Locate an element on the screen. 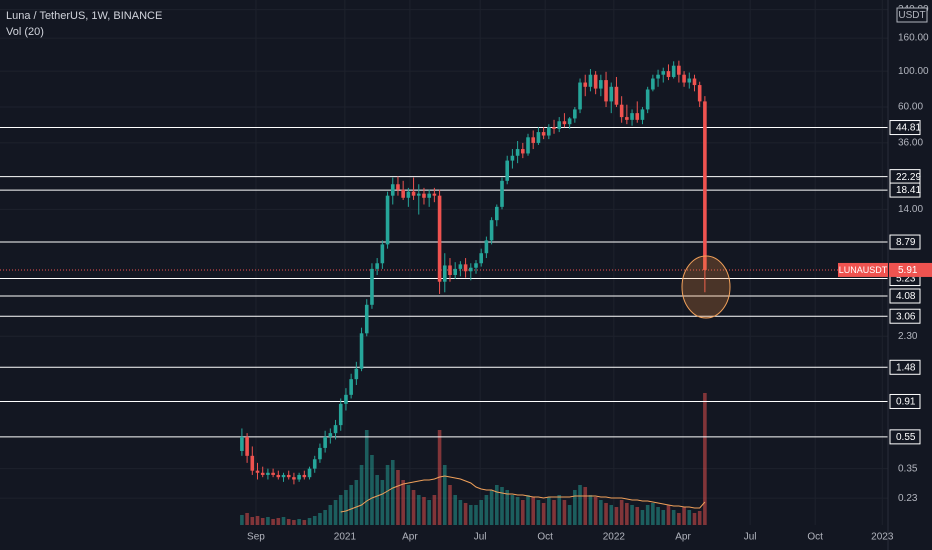  x-tick-label: 2023 is located at coordinates (882, 537).